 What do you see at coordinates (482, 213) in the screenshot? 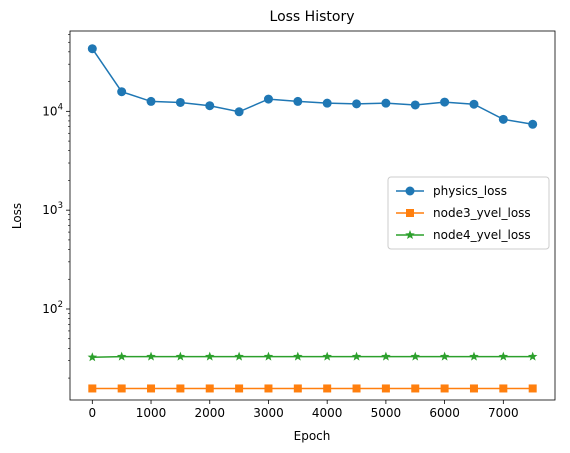
I see `legend-label-node3_yvel_loss: node3_yvel_loss` at bounding box center [482, 213].